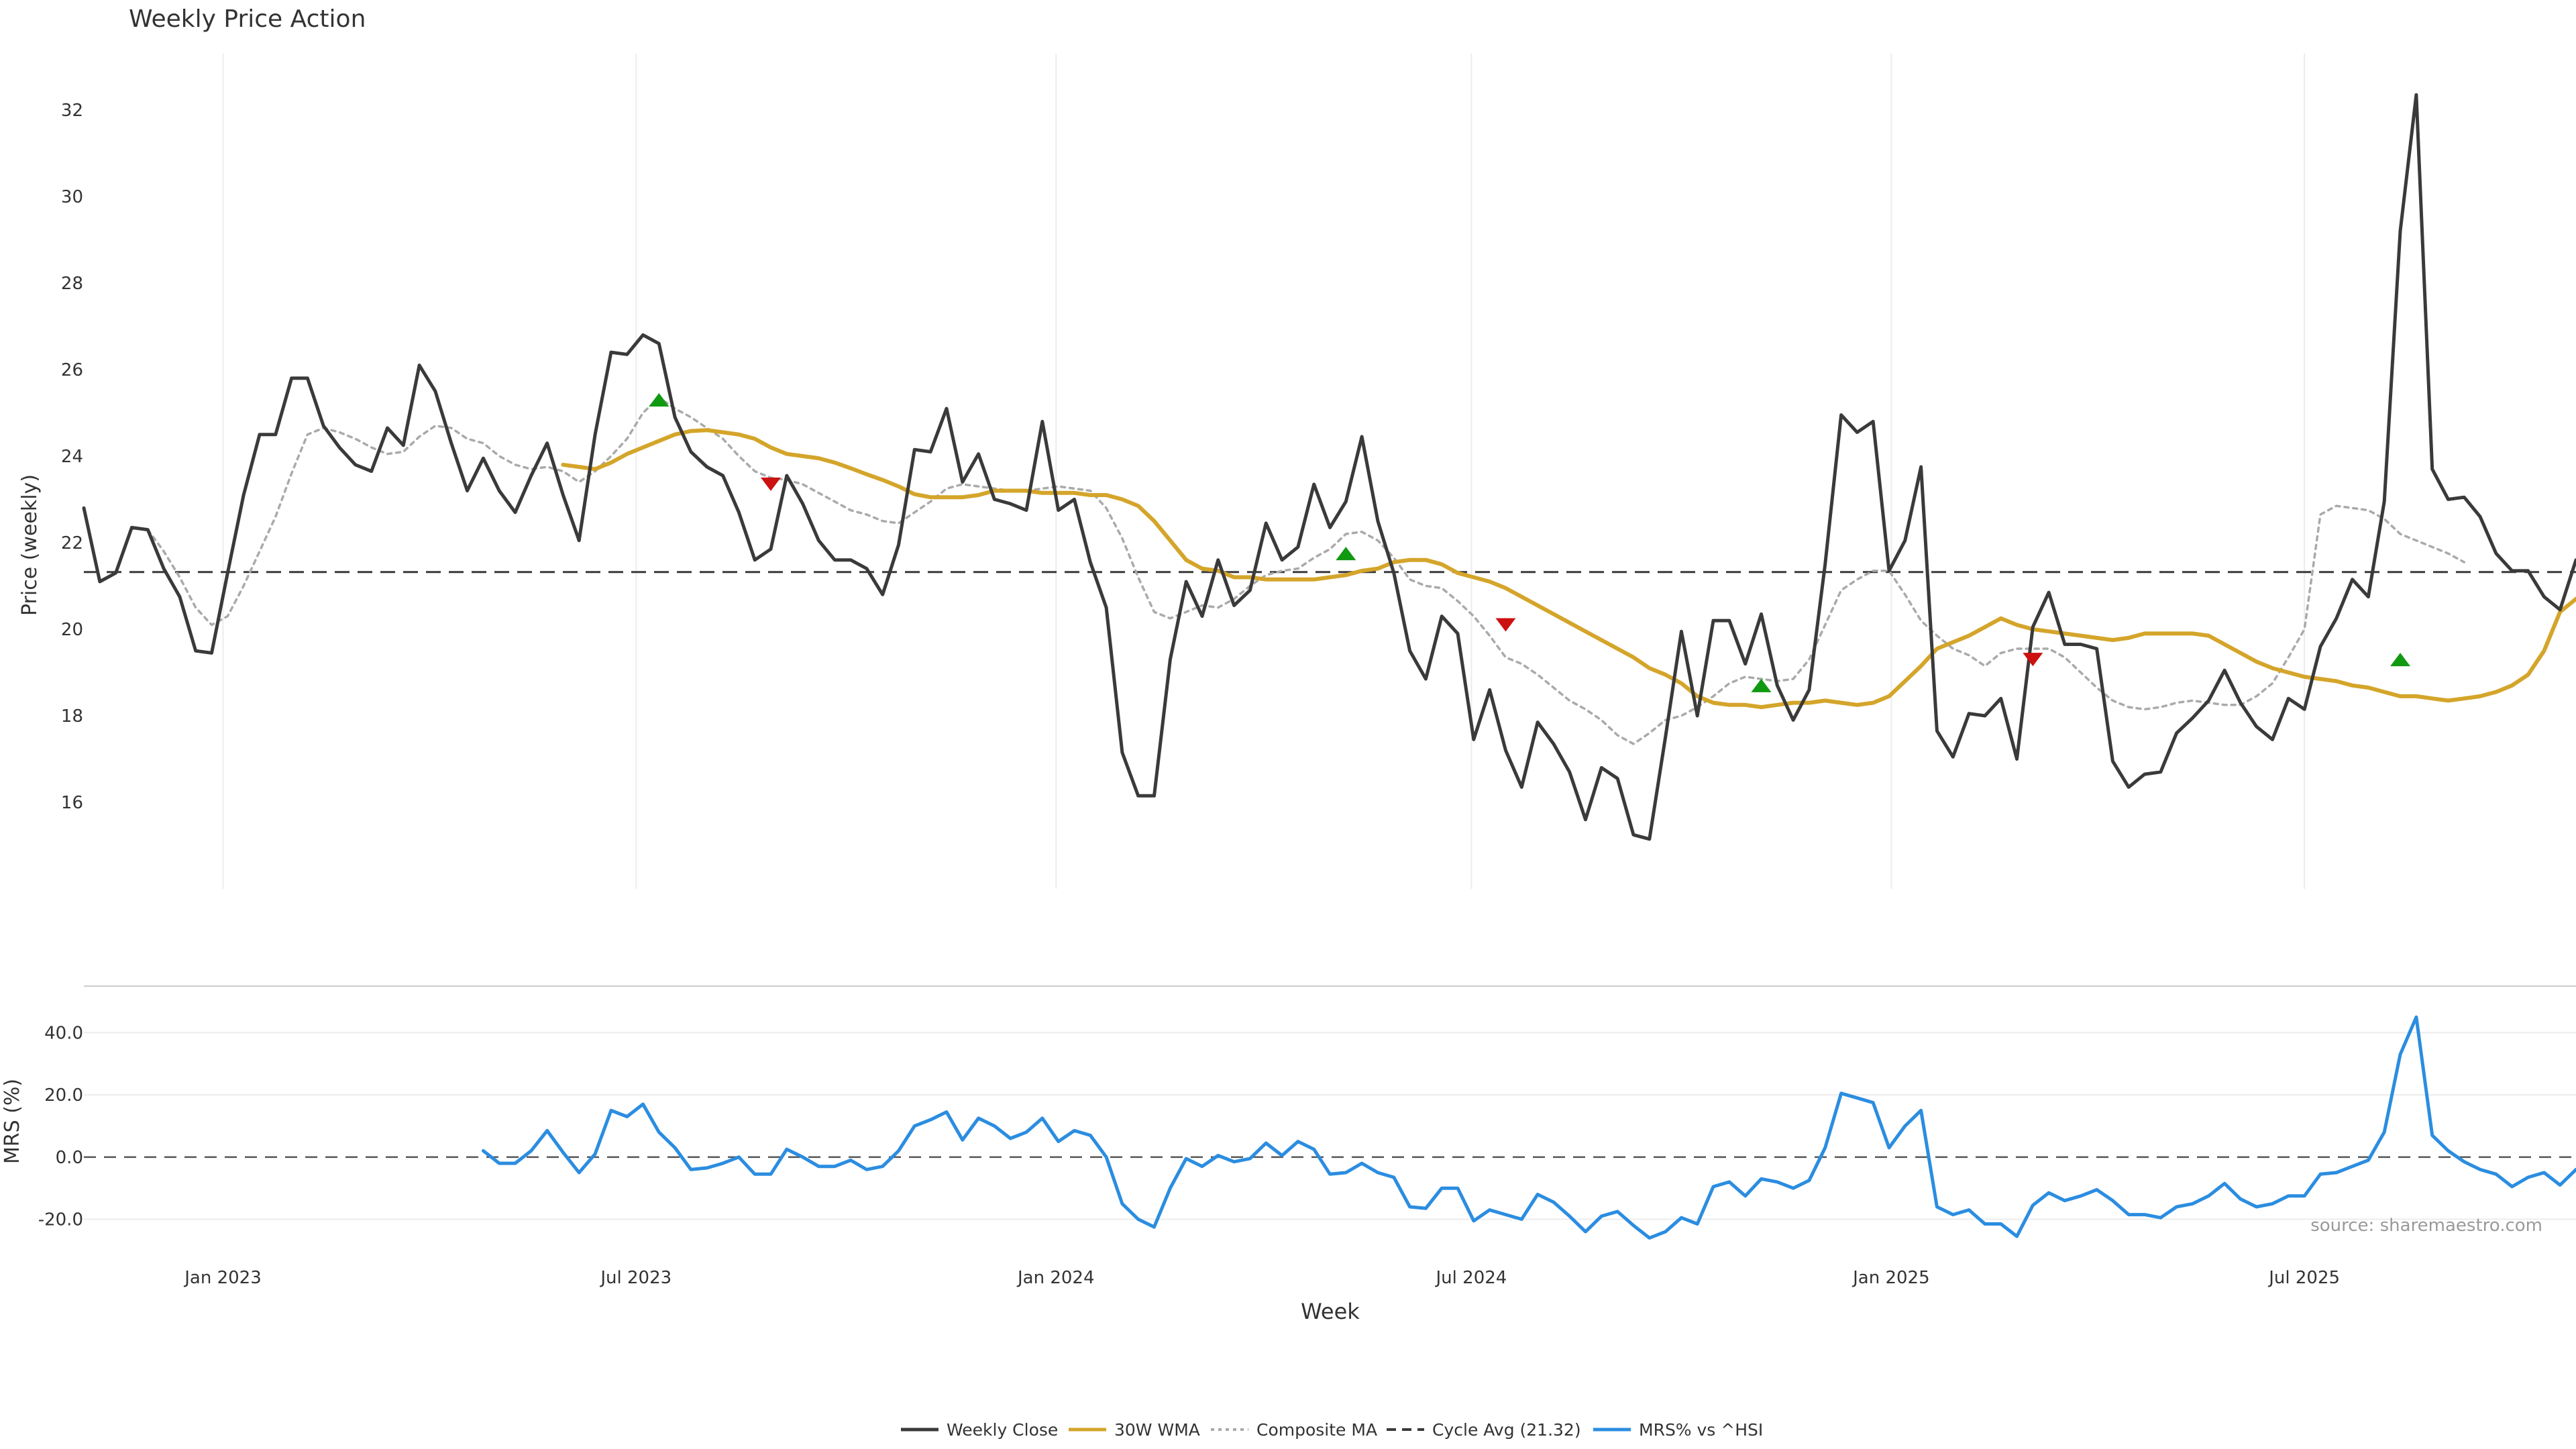  Describe the element at coordinates (12, 1121) in the screenshot. I see `mrs-y-axis-label: MRS (%)` at that location.